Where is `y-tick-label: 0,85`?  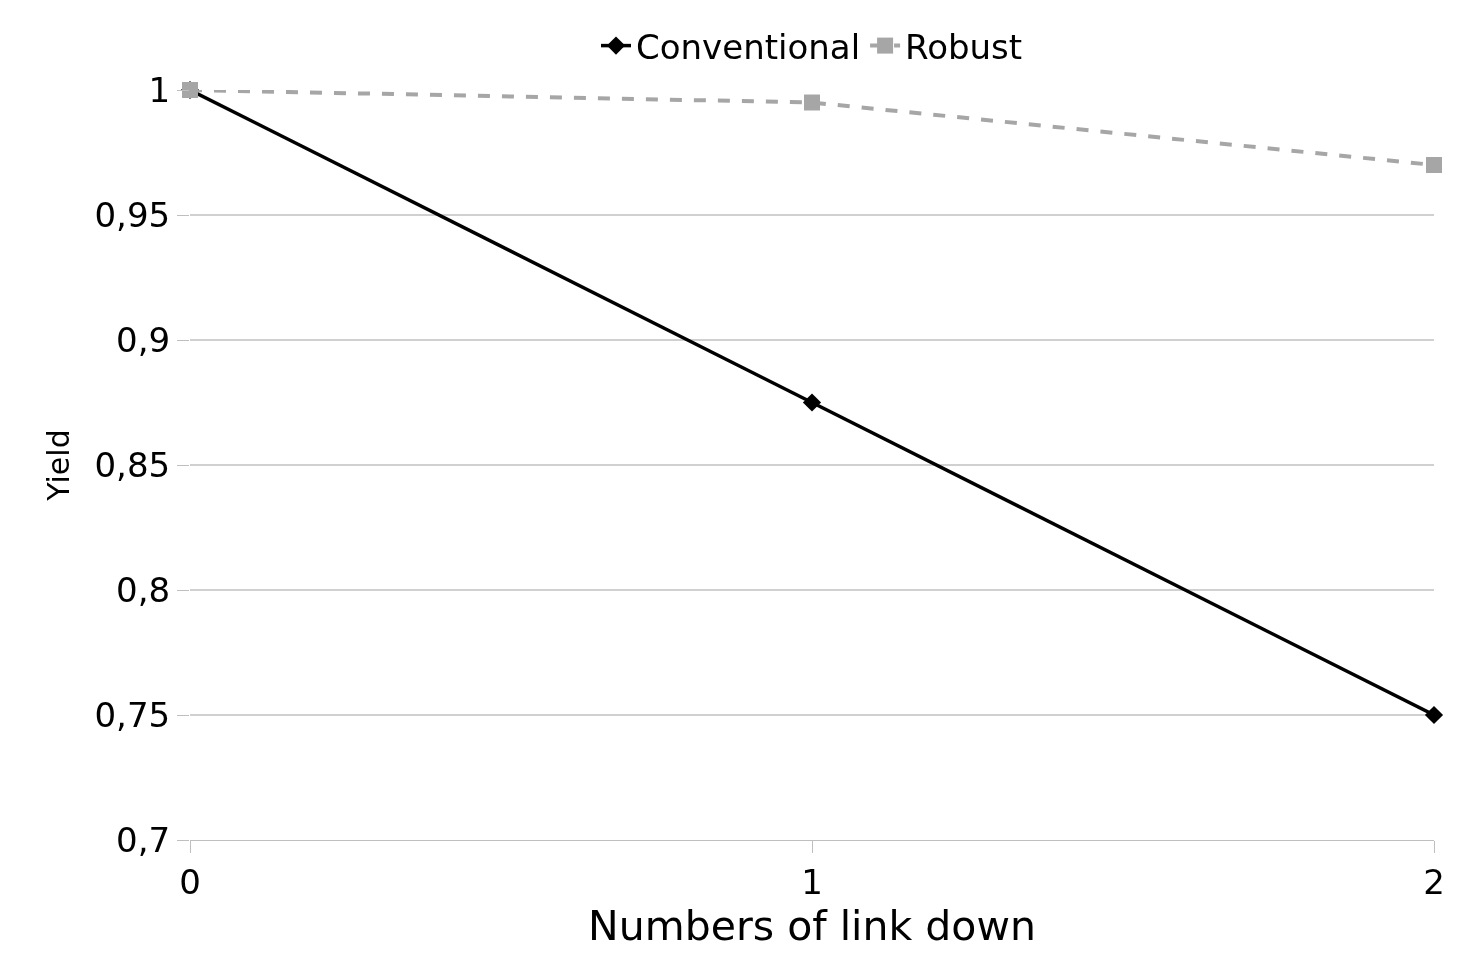
y-tick-label: 0,85 is located at coordinates (132, 464).